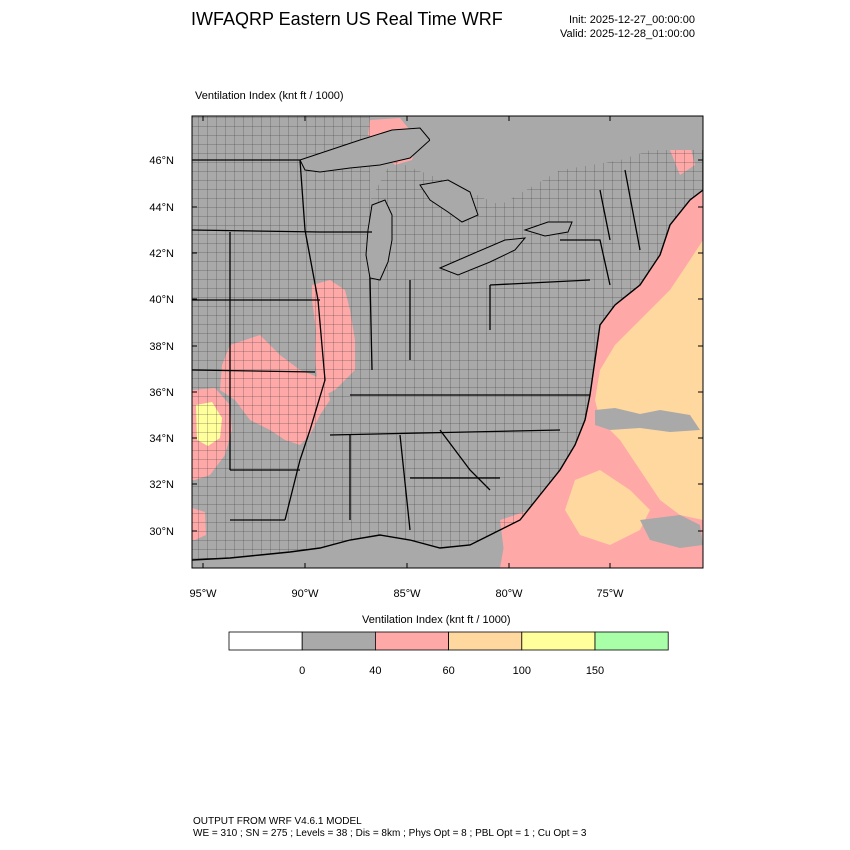  I want to click on lake-michigan, so click(379, 240).